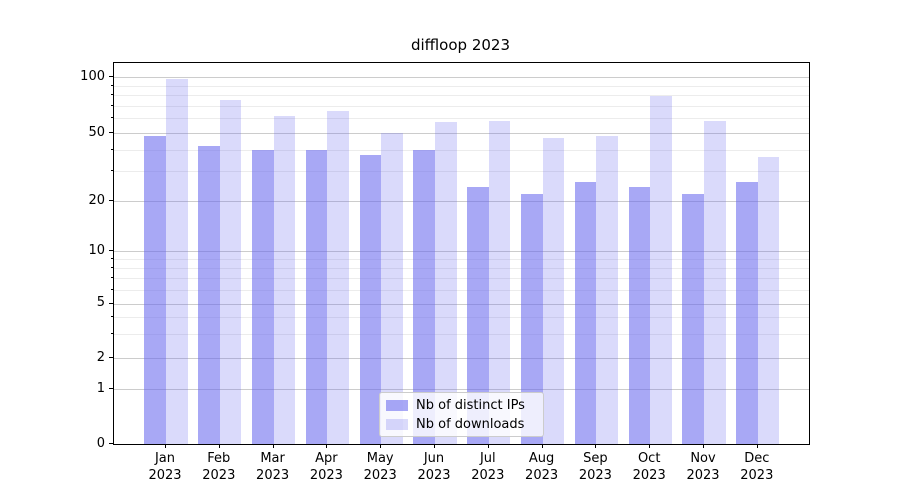  I want to click on bar-downloads-may, so click(392, 288).